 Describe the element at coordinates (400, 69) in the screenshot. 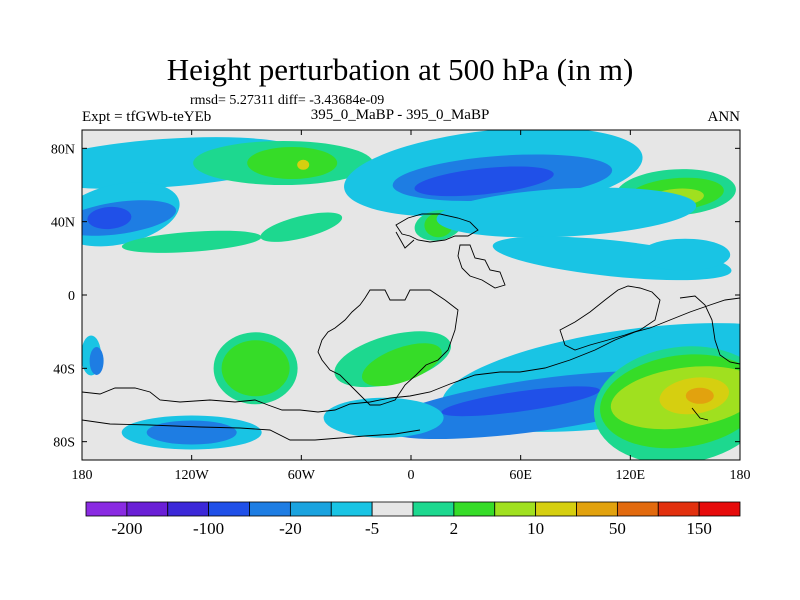

I see `chart-title: Height perturbation at 500 hPa (in m)` at that location.